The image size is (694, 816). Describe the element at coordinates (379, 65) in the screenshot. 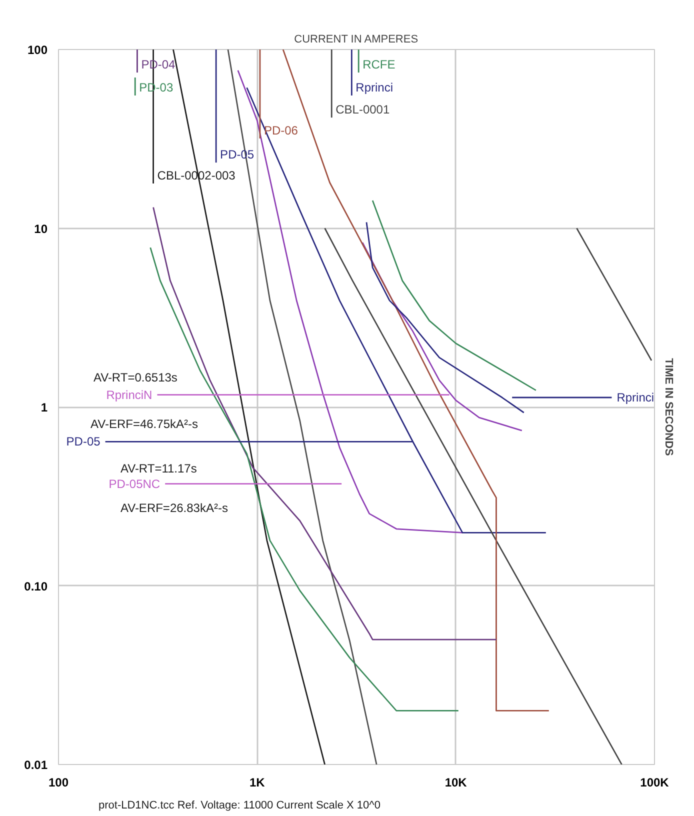

I see `series-label: RCFE` at that location.